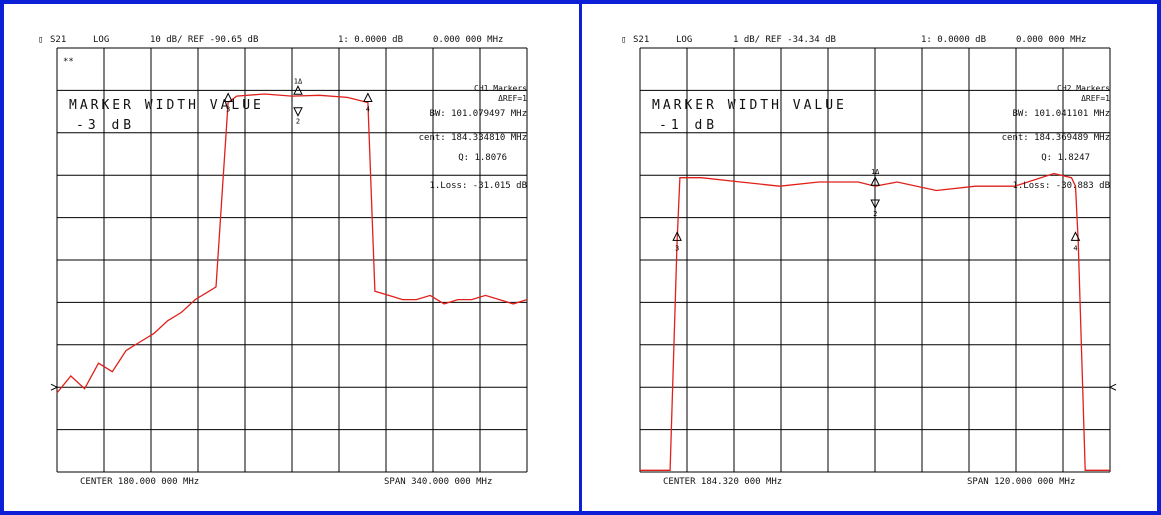 The width and height of the screenshot is (1161, 515). Describe the element at coordinates (105, 125) in the screenshot. I see `marker-width-level: -3 dB` at that location.